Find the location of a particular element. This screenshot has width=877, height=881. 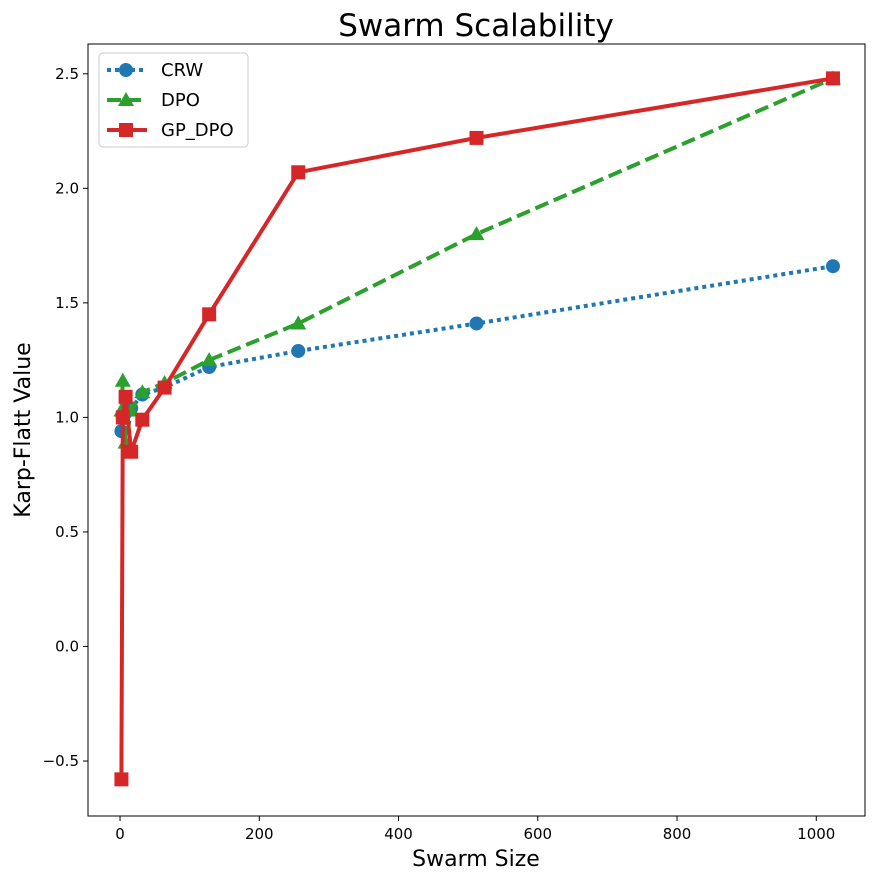

x-tick-label: 800 is located at coordinates (677, 834).